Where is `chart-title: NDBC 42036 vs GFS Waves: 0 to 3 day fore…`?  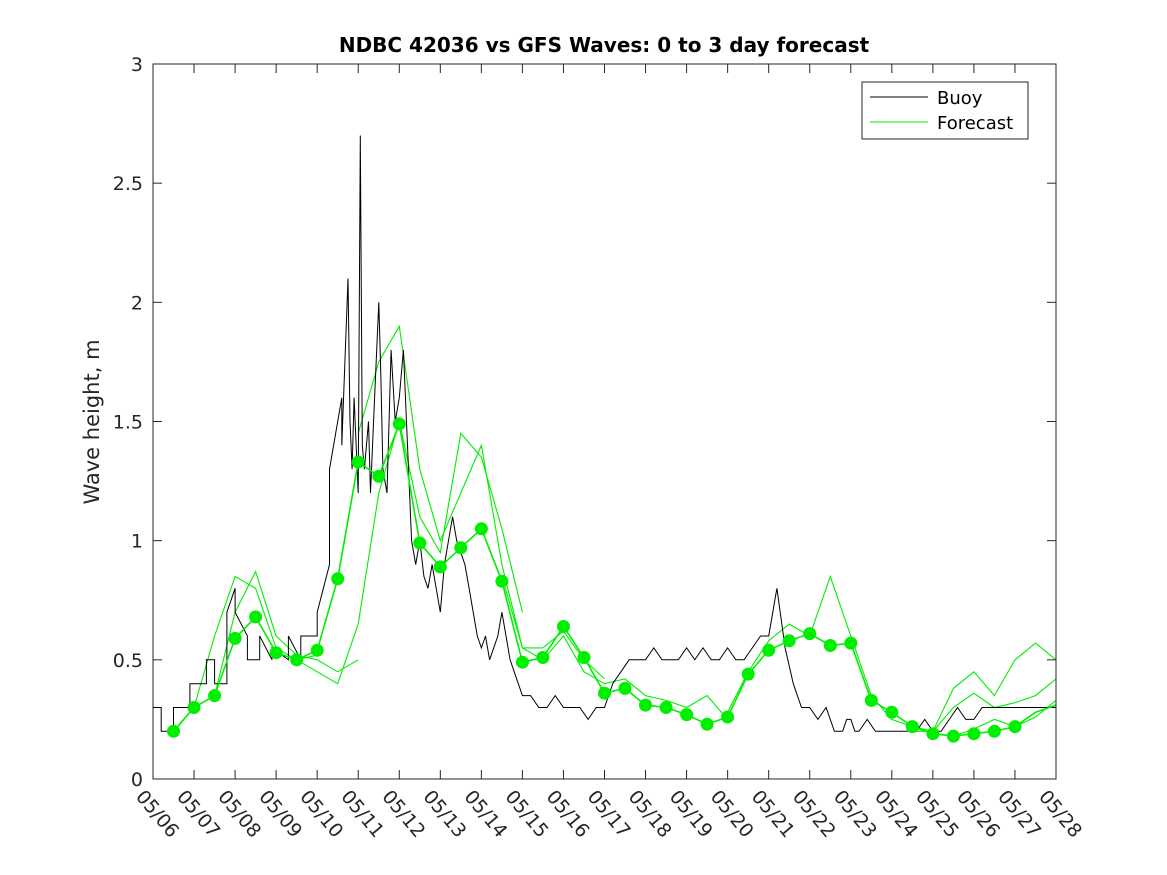
chart-title: NDBC 42036 vs GFS Waves: 0 to 3 day fore… is located at coordinates (604, 45).